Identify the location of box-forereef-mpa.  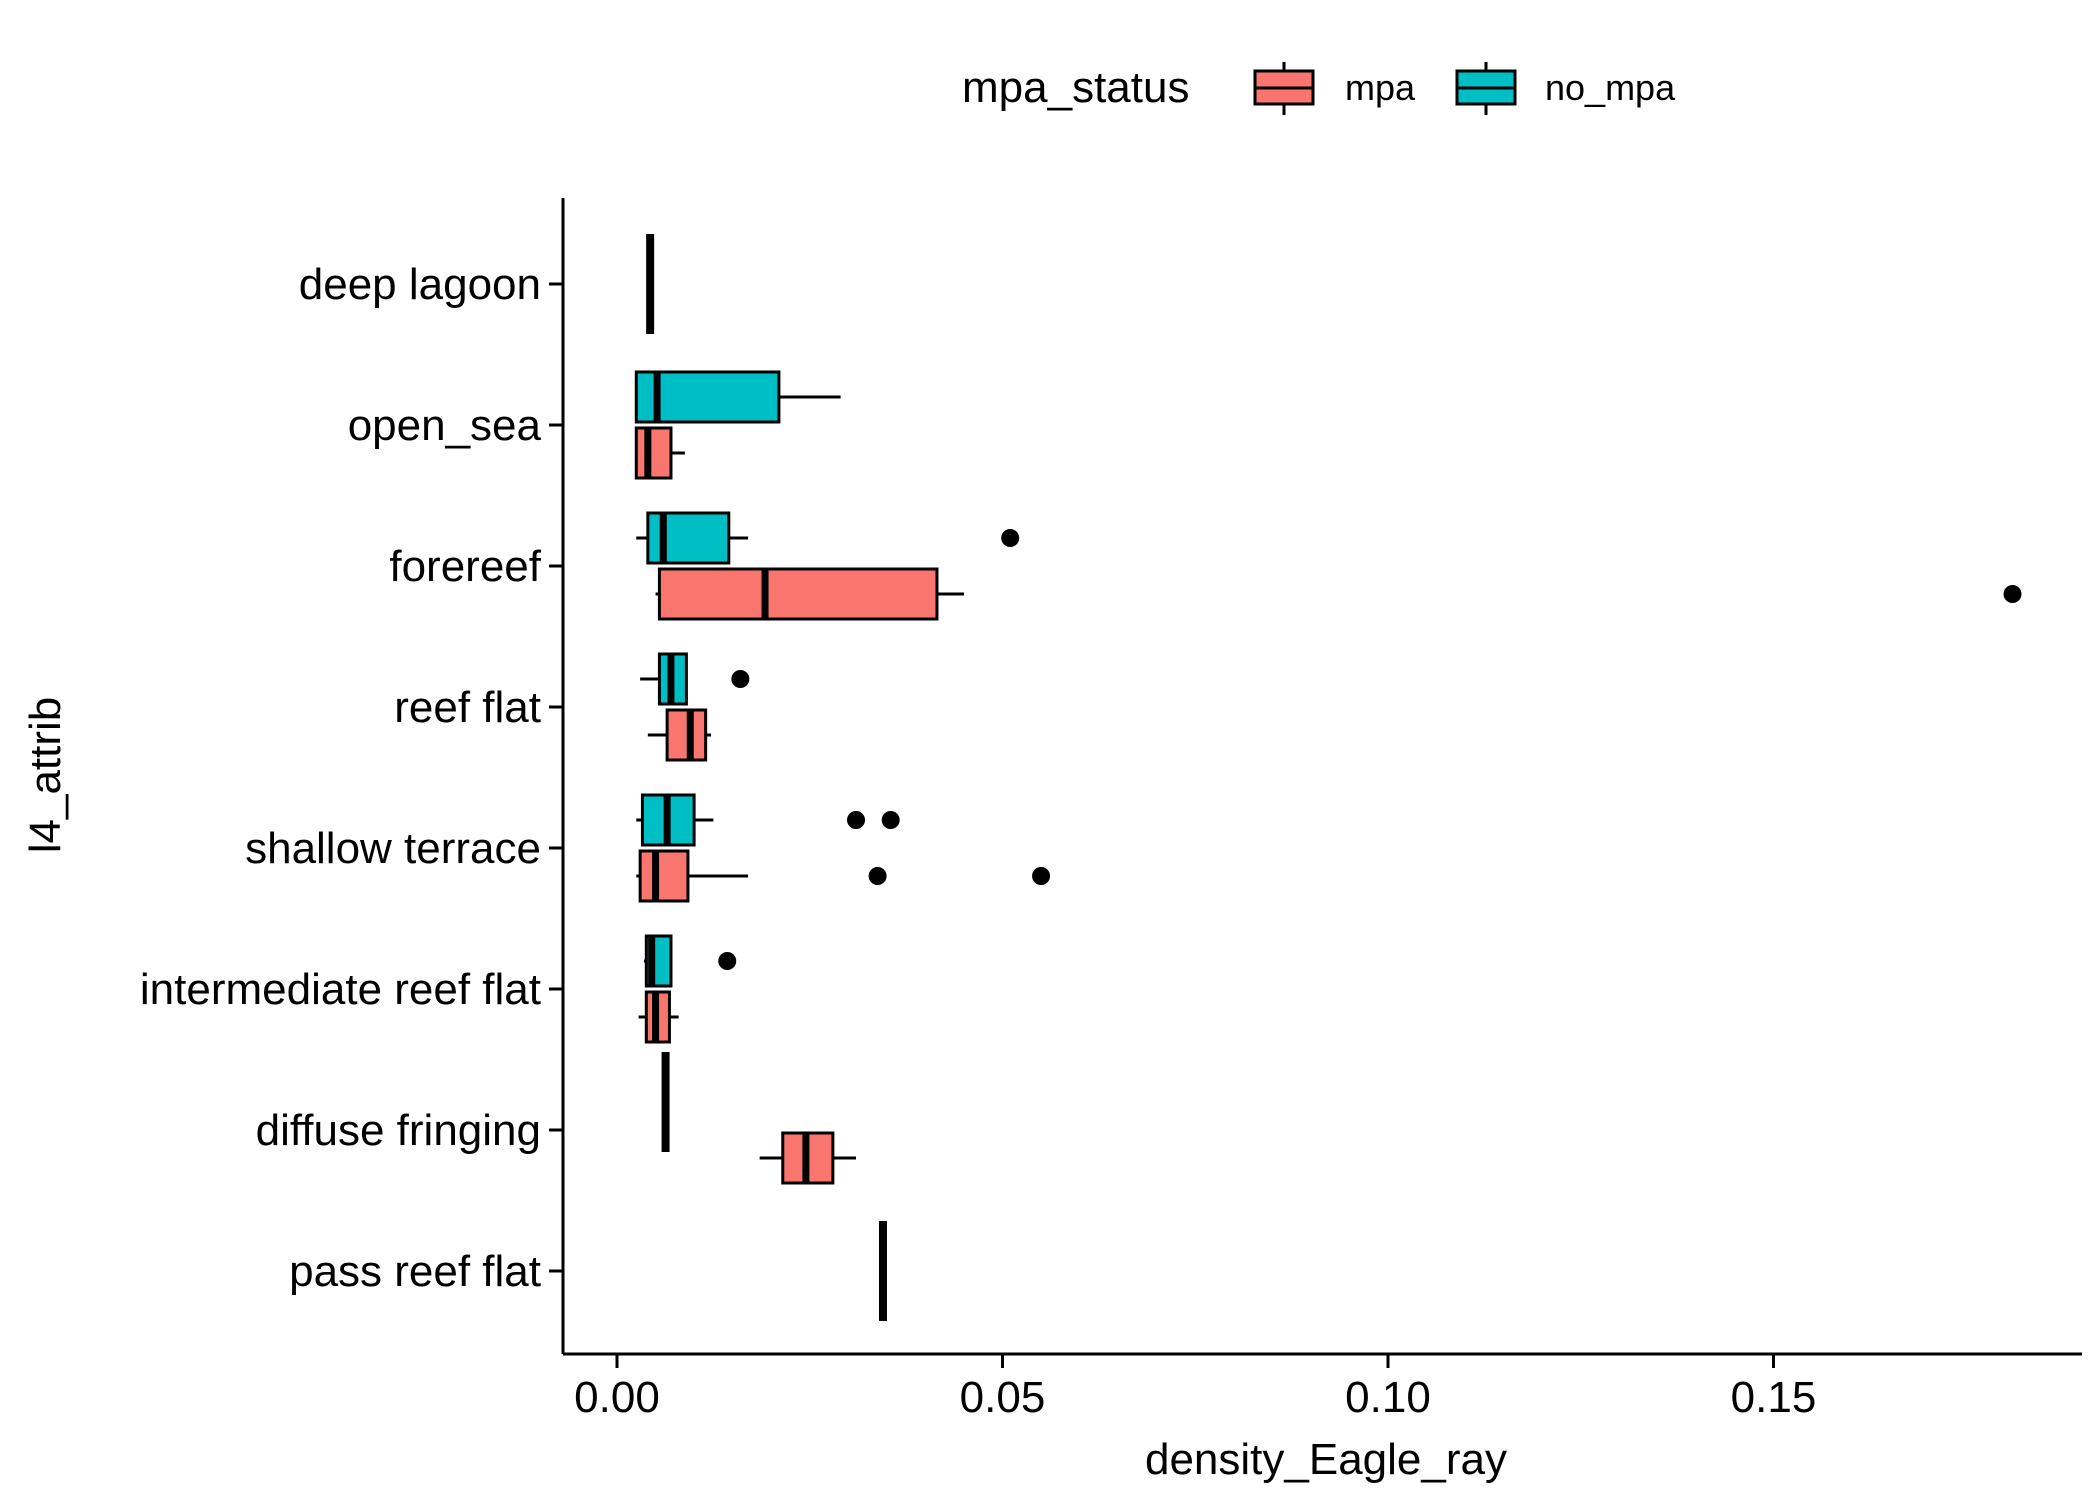
(1338, 594).